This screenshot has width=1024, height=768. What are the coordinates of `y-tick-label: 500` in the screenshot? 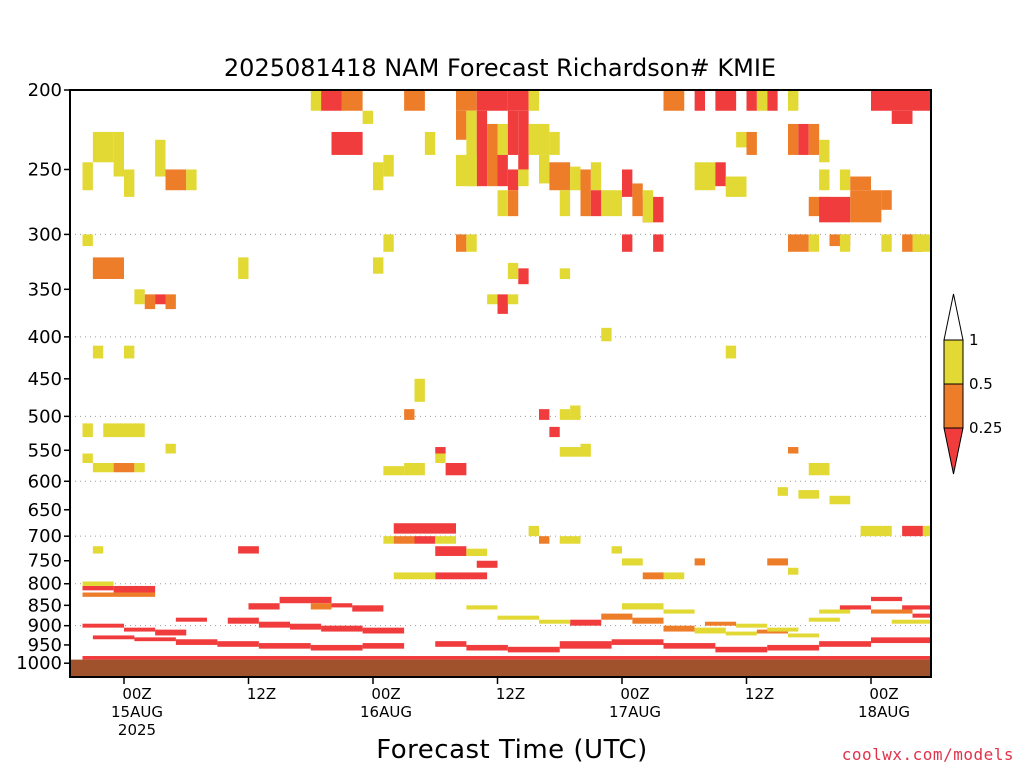 It's located at (45, 416).